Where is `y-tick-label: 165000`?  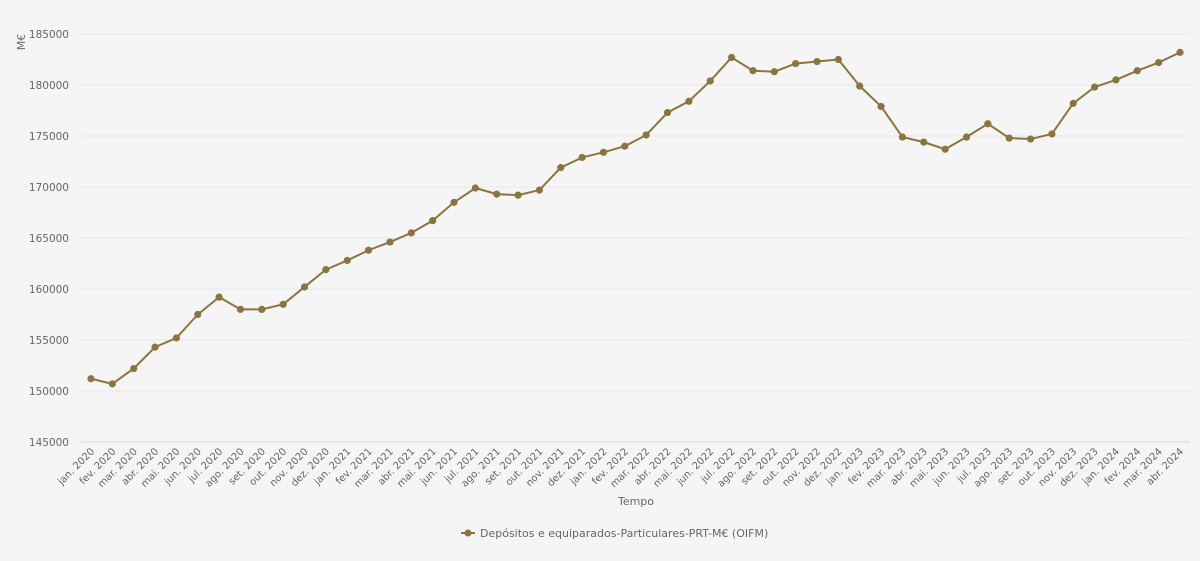
y-tick-label: 165000 is located at coordinates (49, 239).